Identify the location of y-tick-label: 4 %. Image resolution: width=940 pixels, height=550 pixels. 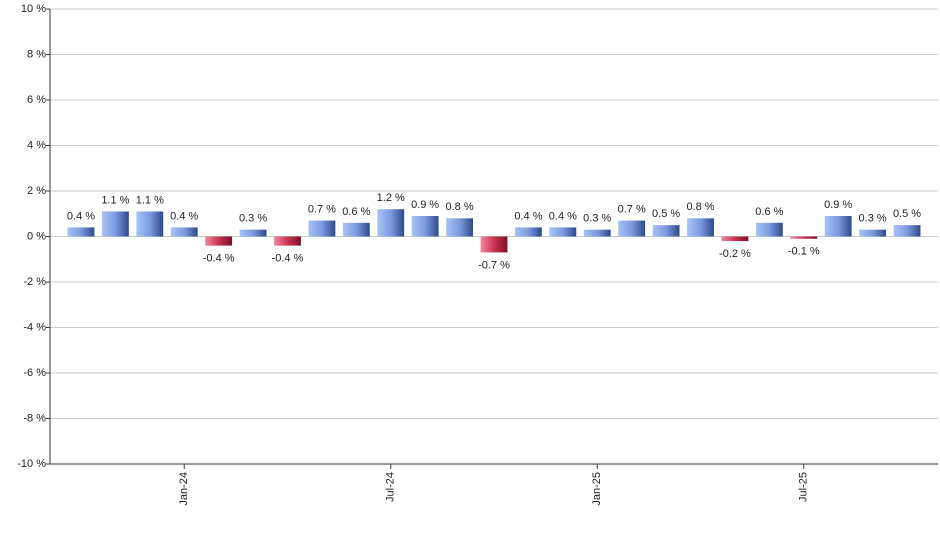
(36, 145).